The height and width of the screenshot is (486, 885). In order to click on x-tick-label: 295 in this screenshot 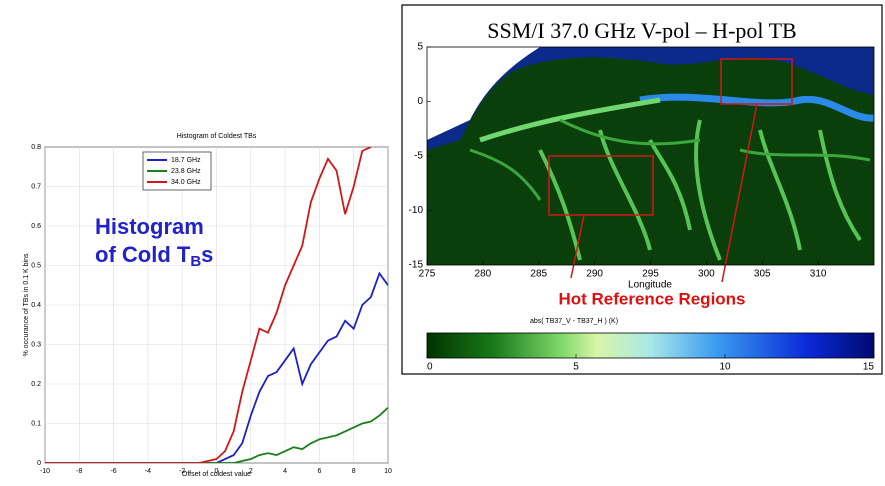, I will do `click(650, 274)`.